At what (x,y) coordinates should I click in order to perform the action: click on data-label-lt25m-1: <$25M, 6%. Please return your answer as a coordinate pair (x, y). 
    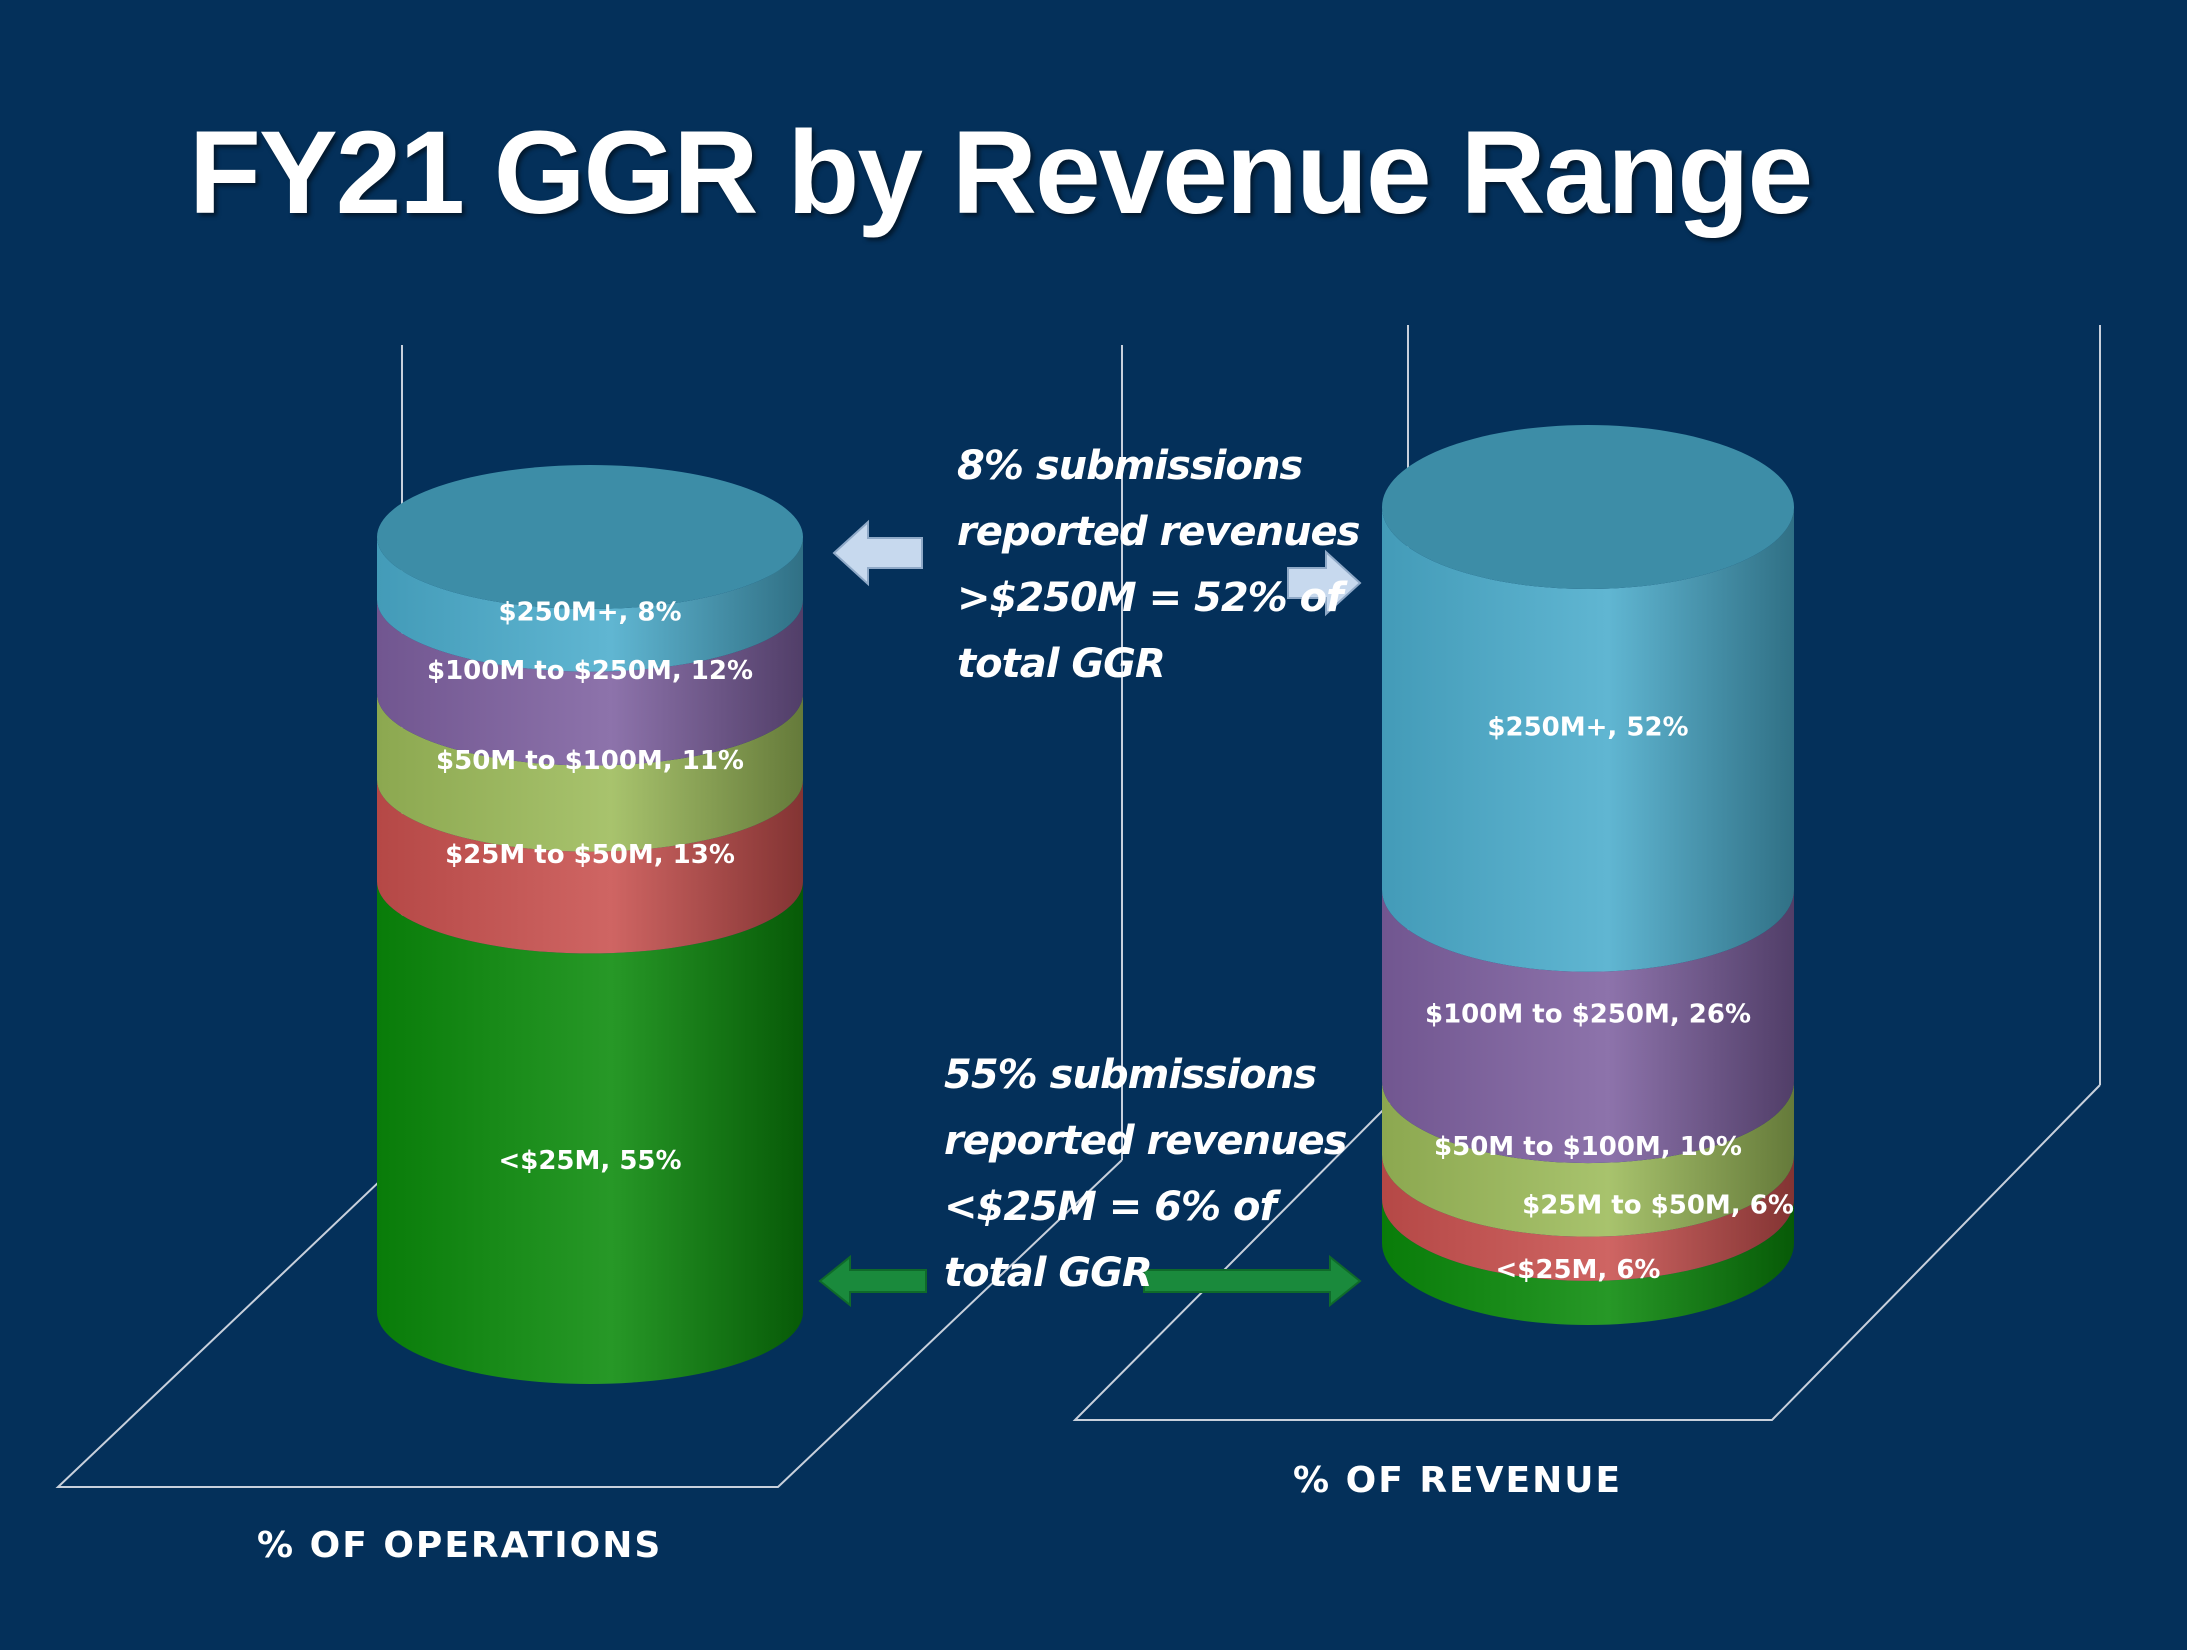
    Looking at the image, I should click on (1577, 1270).